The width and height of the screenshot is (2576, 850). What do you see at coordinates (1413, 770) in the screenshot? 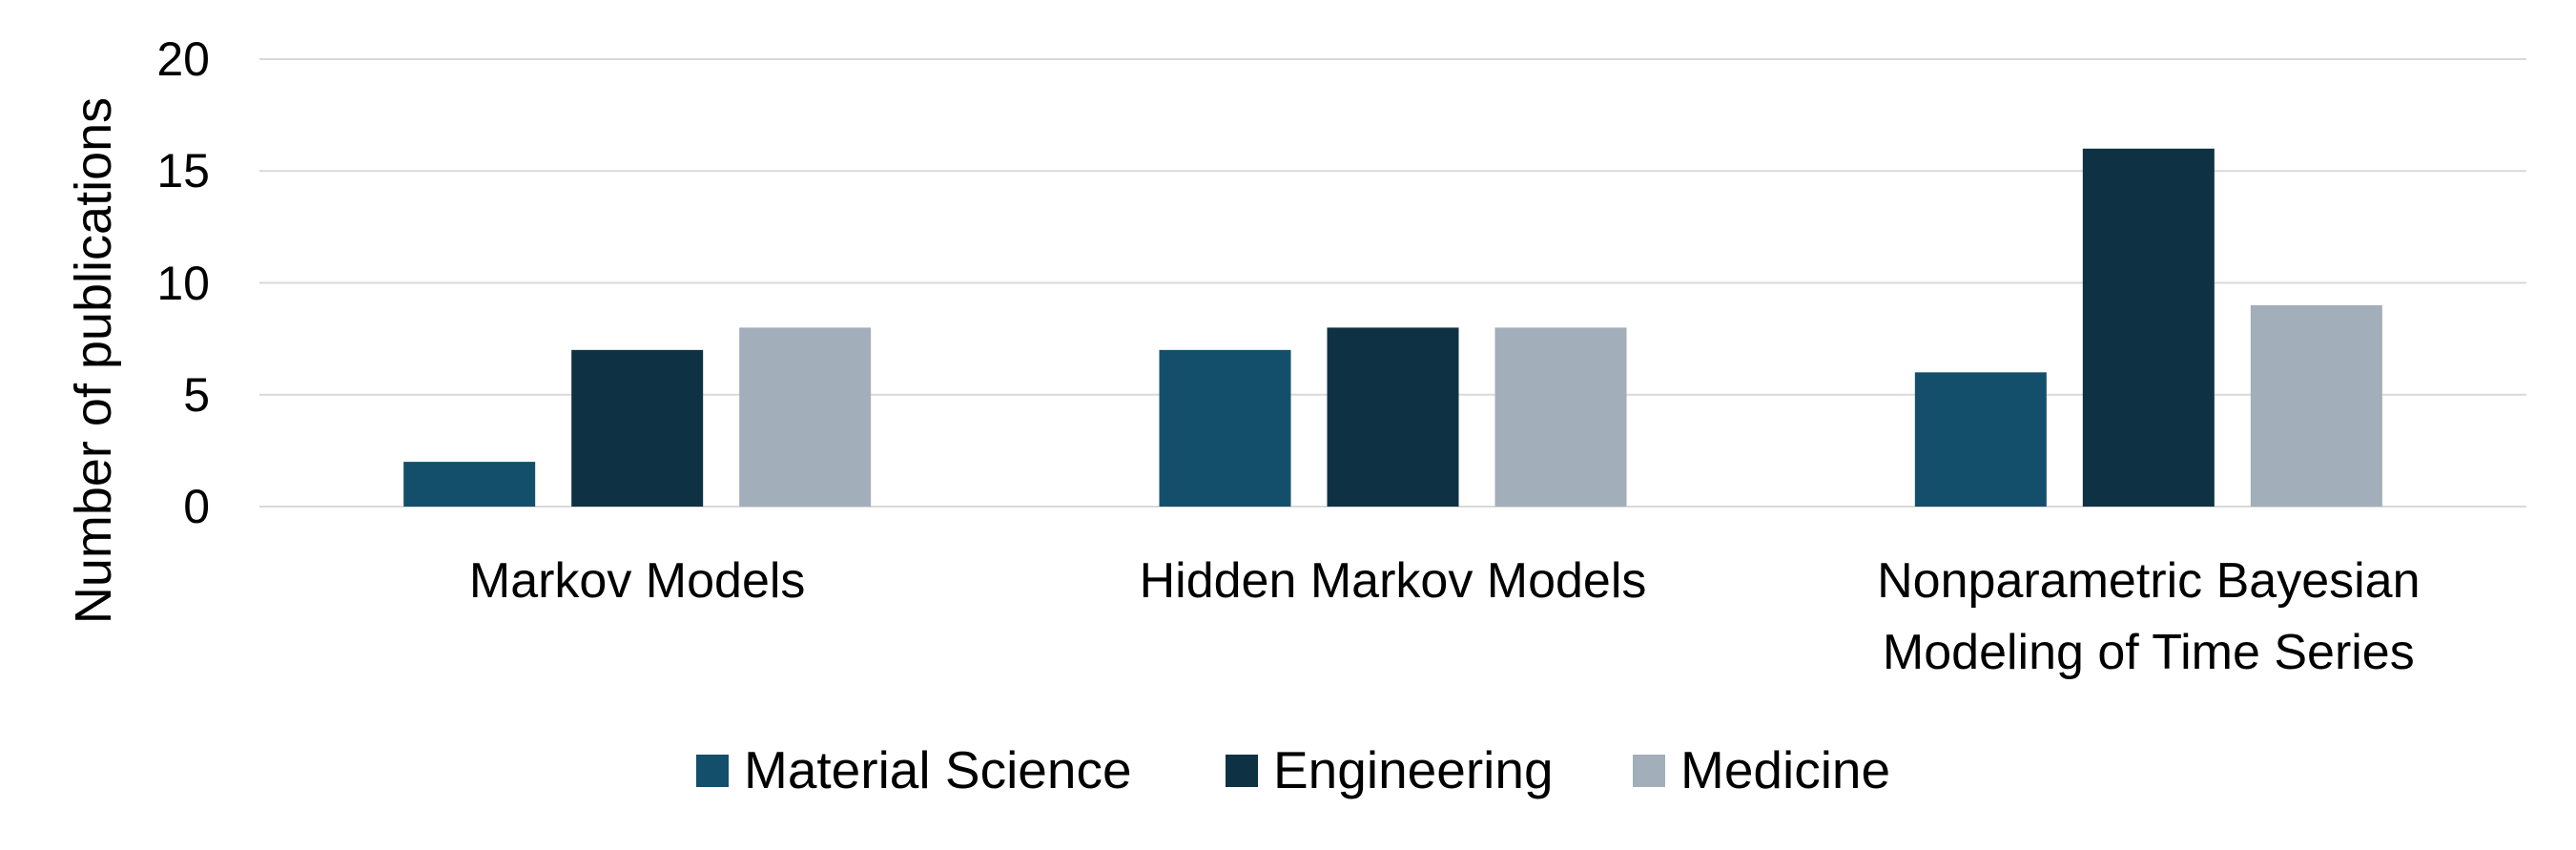
I see `legend-label: Engineering` at bounding box center [1413, 770].